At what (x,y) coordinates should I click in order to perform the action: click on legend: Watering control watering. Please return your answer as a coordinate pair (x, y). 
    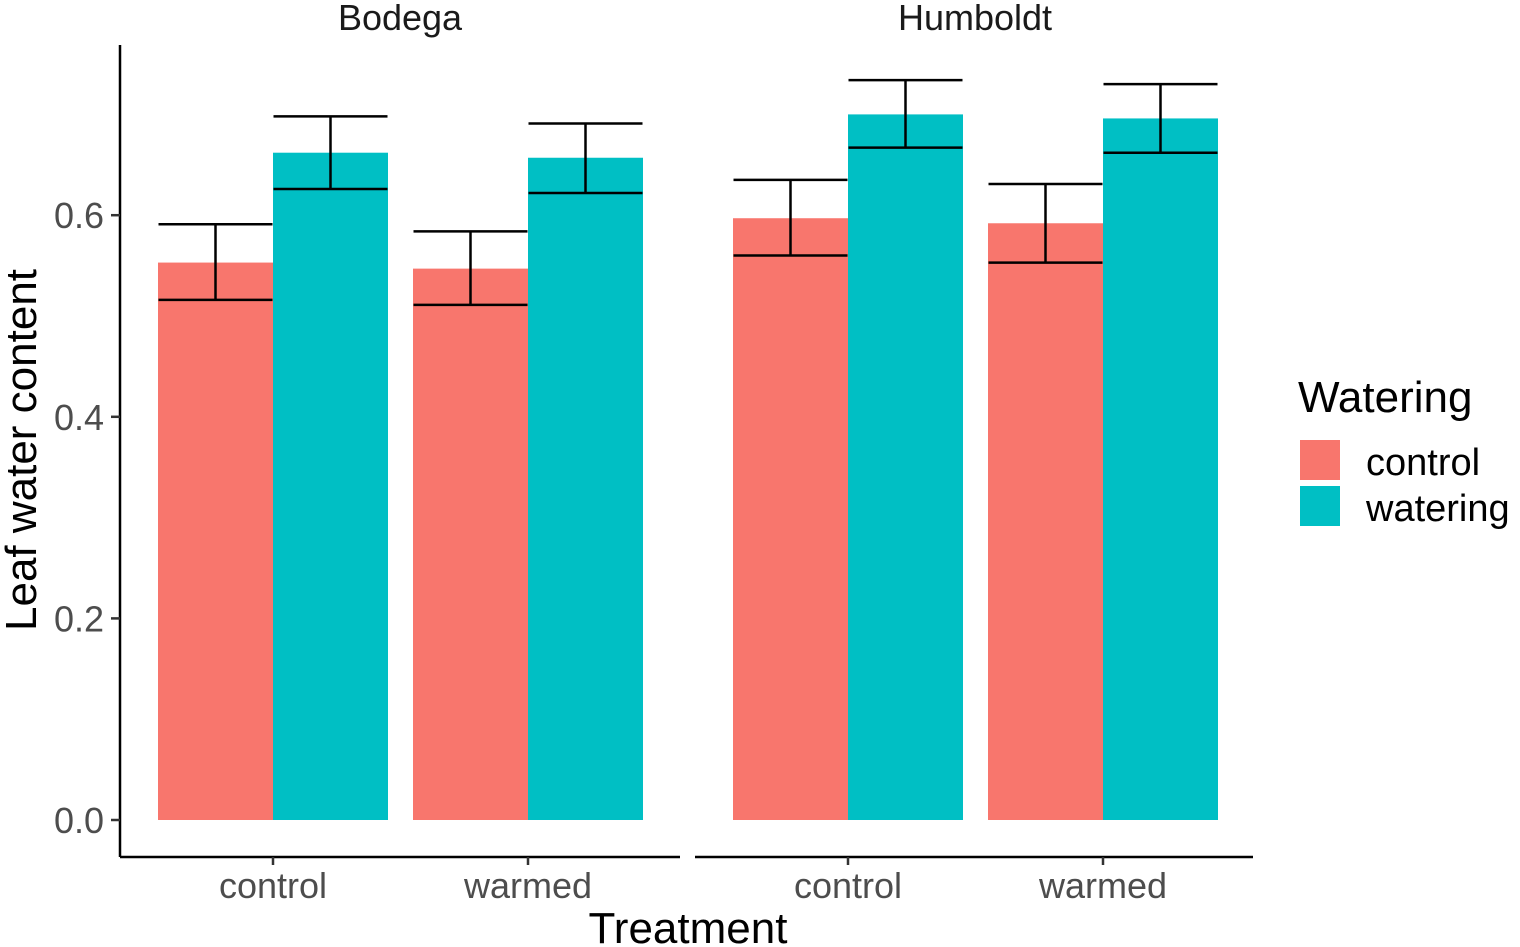
    Looking at the image, I should click on (1404, 451).